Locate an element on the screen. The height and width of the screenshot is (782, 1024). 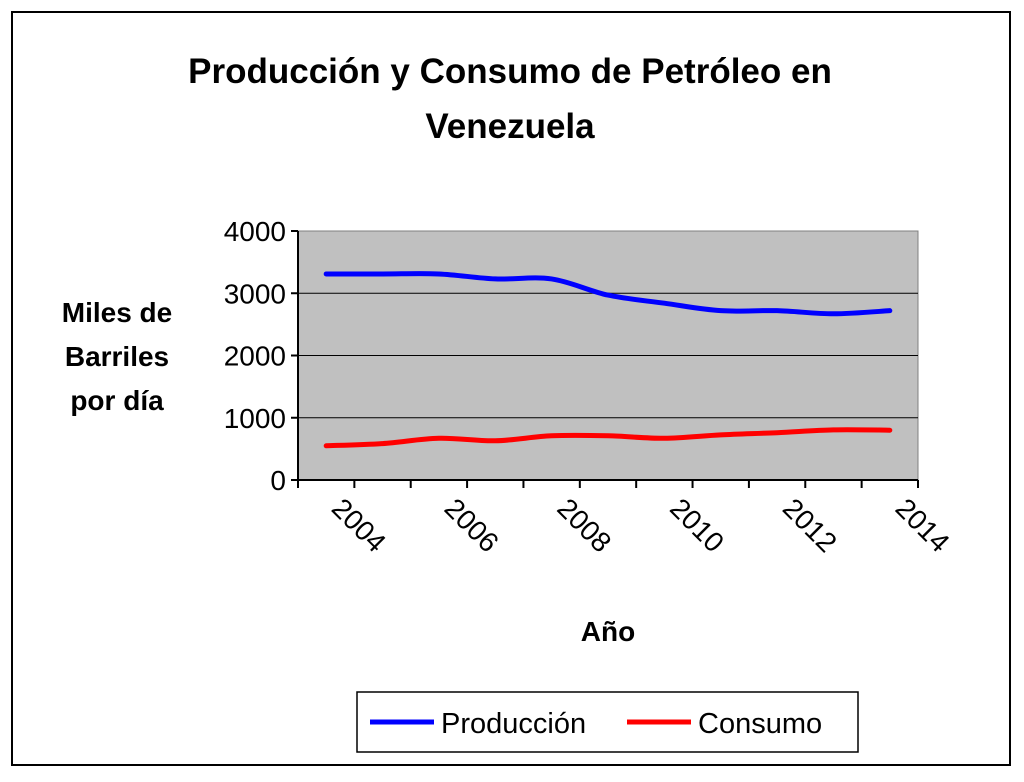
legend: Producción Consumo is located at coordinates (607, 722).